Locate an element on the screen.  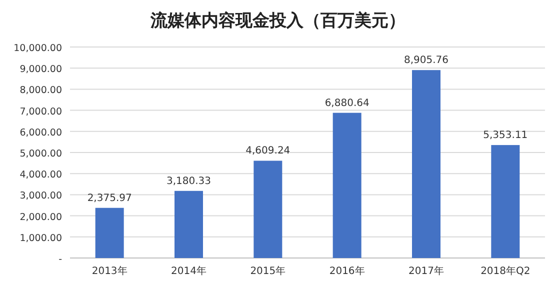
data-label: 5,353.11 is located at coordinates (505, 136).